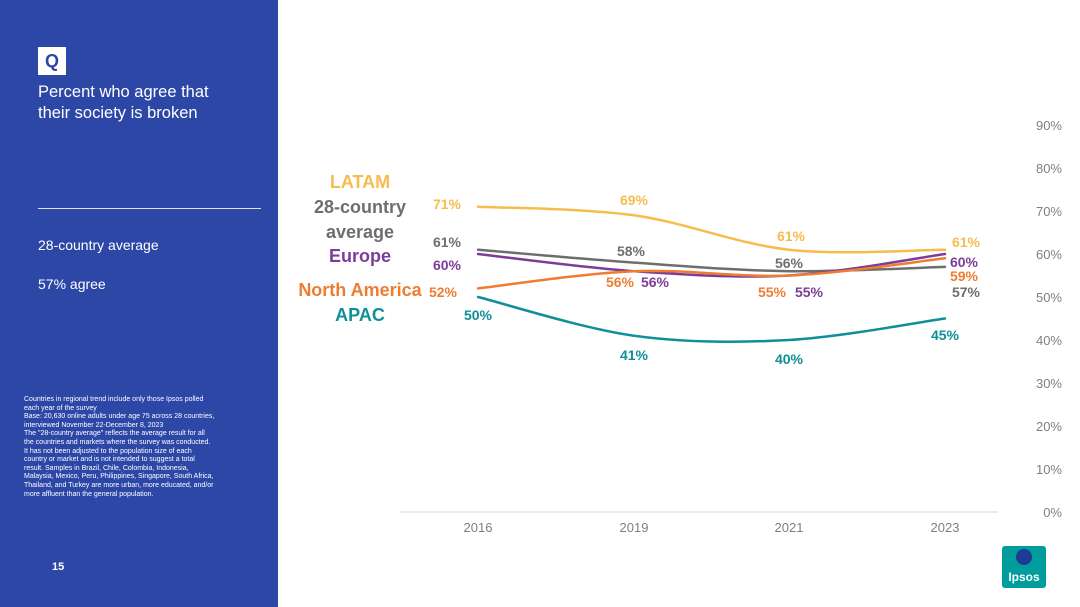 The image size is (1080, 607). Describe the element at coordinates (634, 355) in the screenshot. I see `apac-data-label: 41%` at that location.